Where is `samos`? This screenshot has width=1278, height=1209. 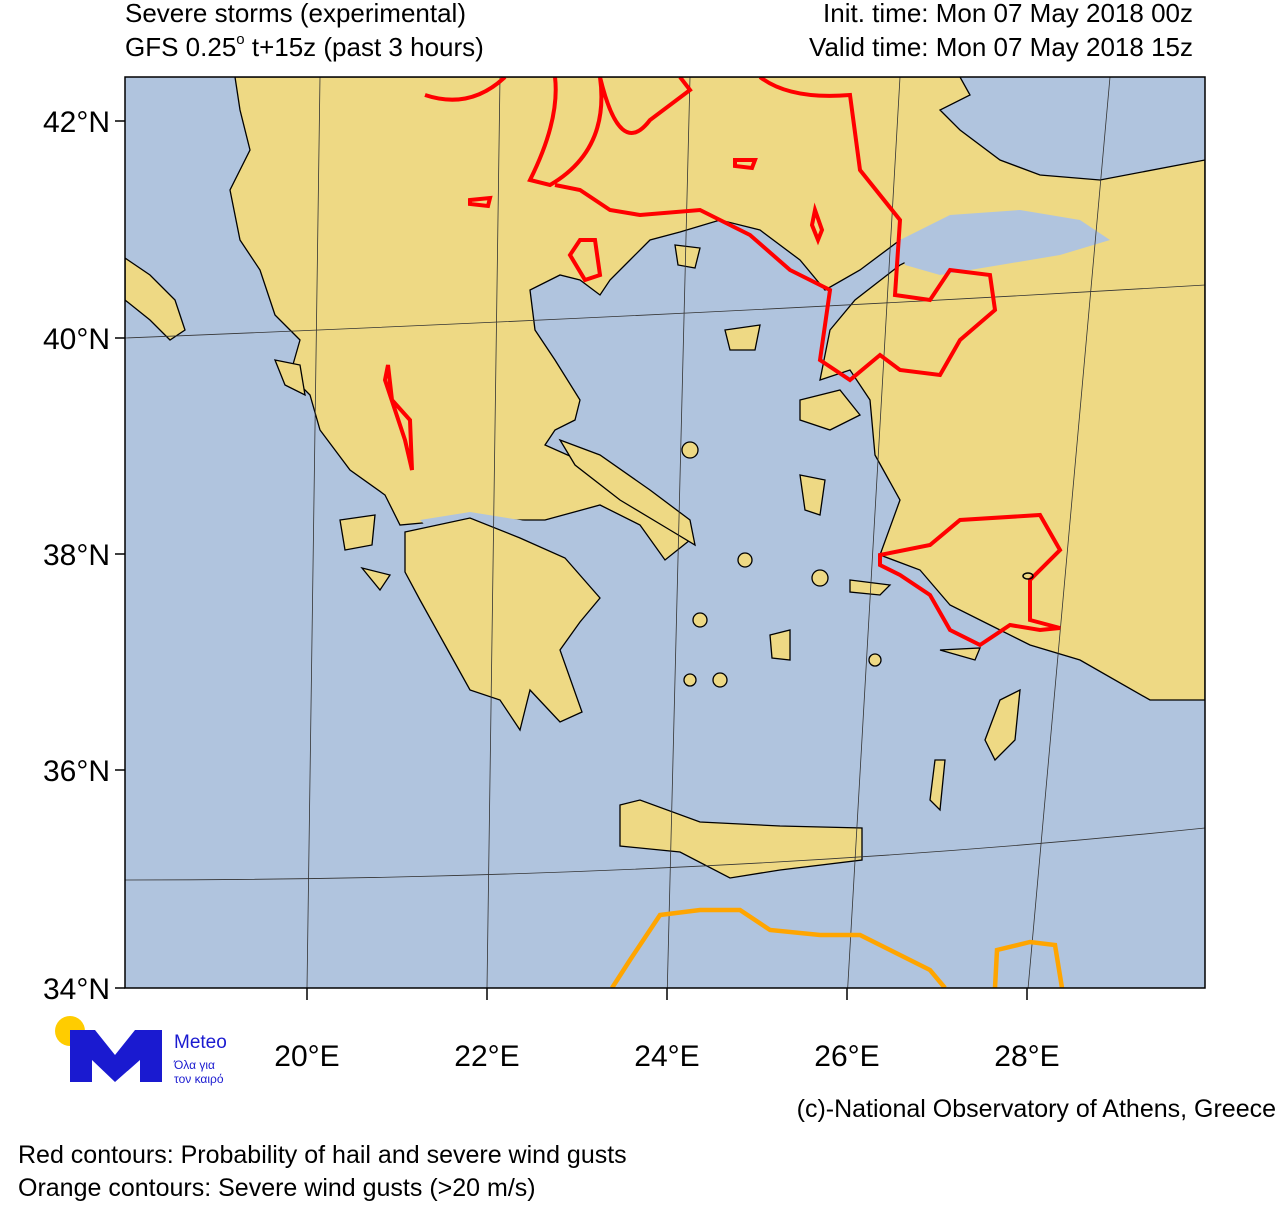
samos is located at coordinates (870, 587).